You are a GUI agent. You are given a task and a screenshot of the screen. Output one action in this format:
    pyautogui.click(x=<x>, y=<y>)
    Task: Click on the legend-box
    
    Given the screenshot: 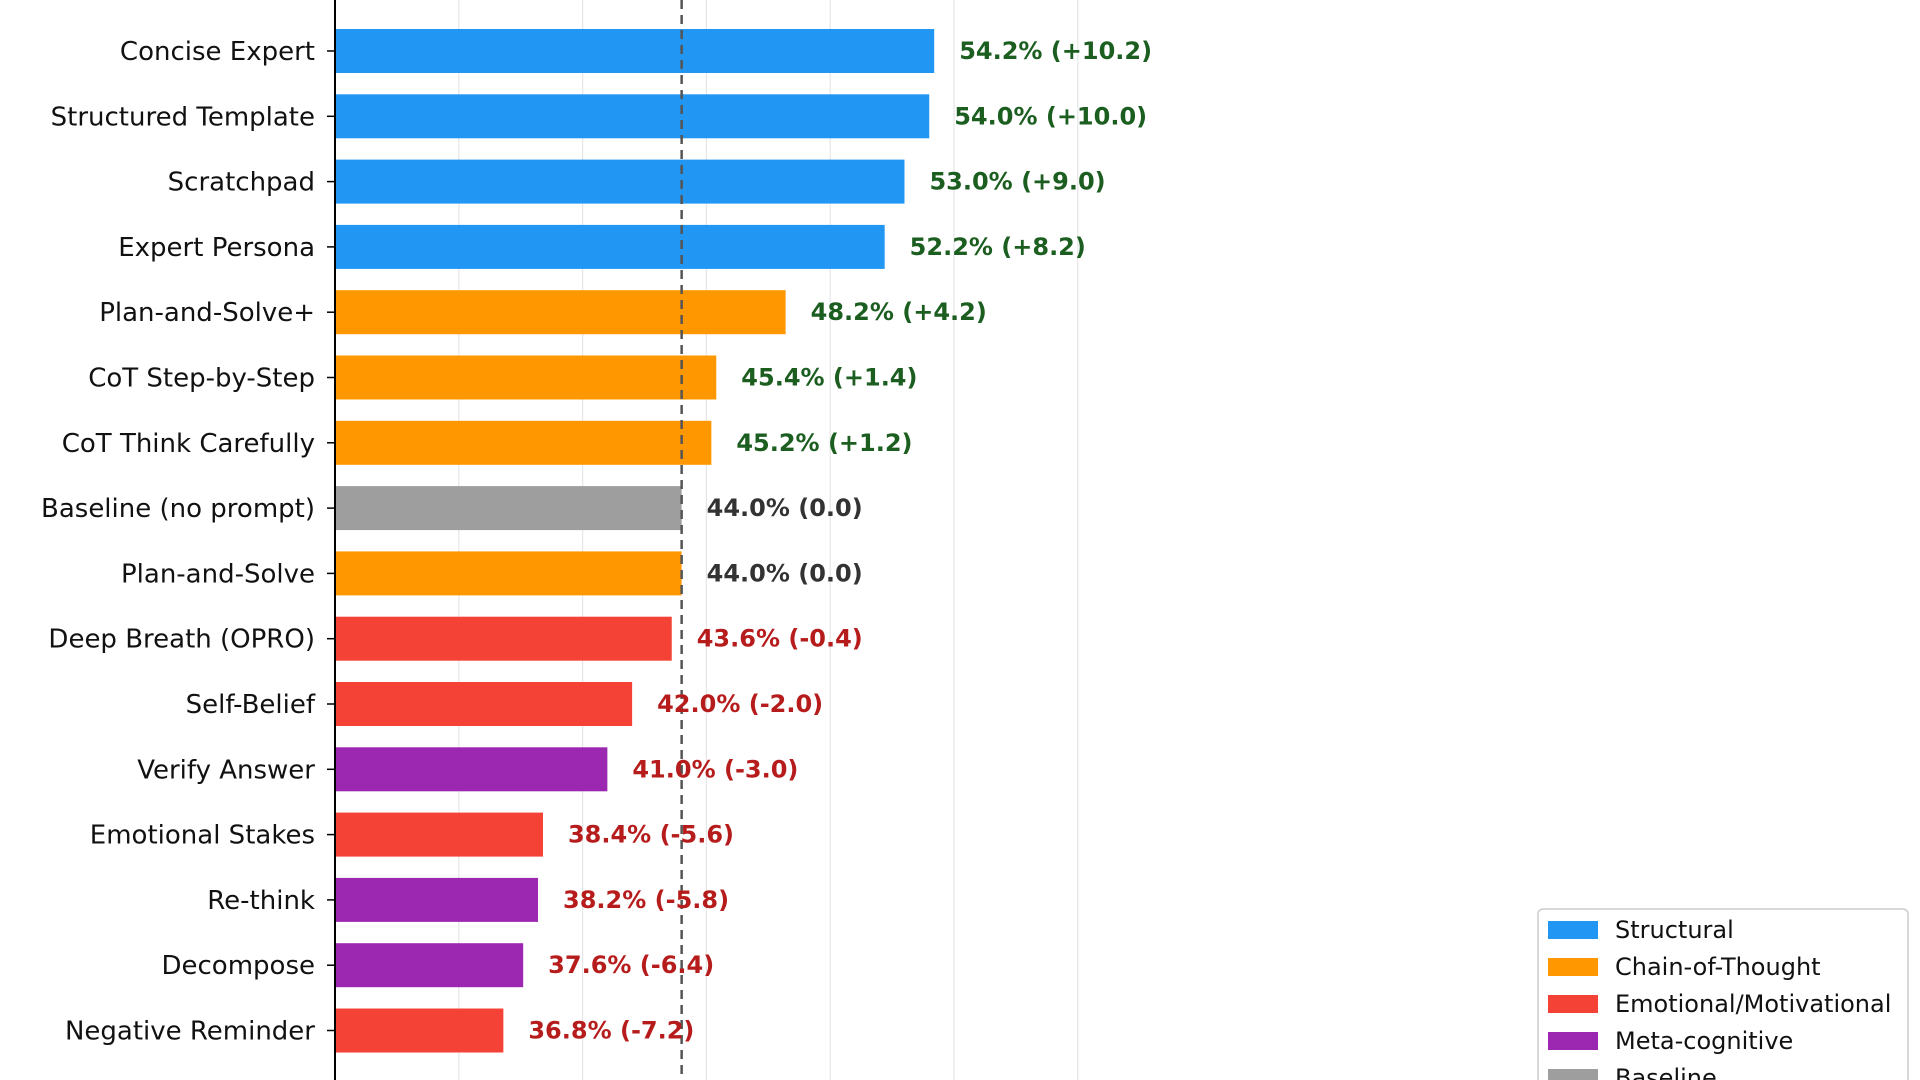 What is the action you would take?
    pyautogui.click(x=1723, y=994)
    